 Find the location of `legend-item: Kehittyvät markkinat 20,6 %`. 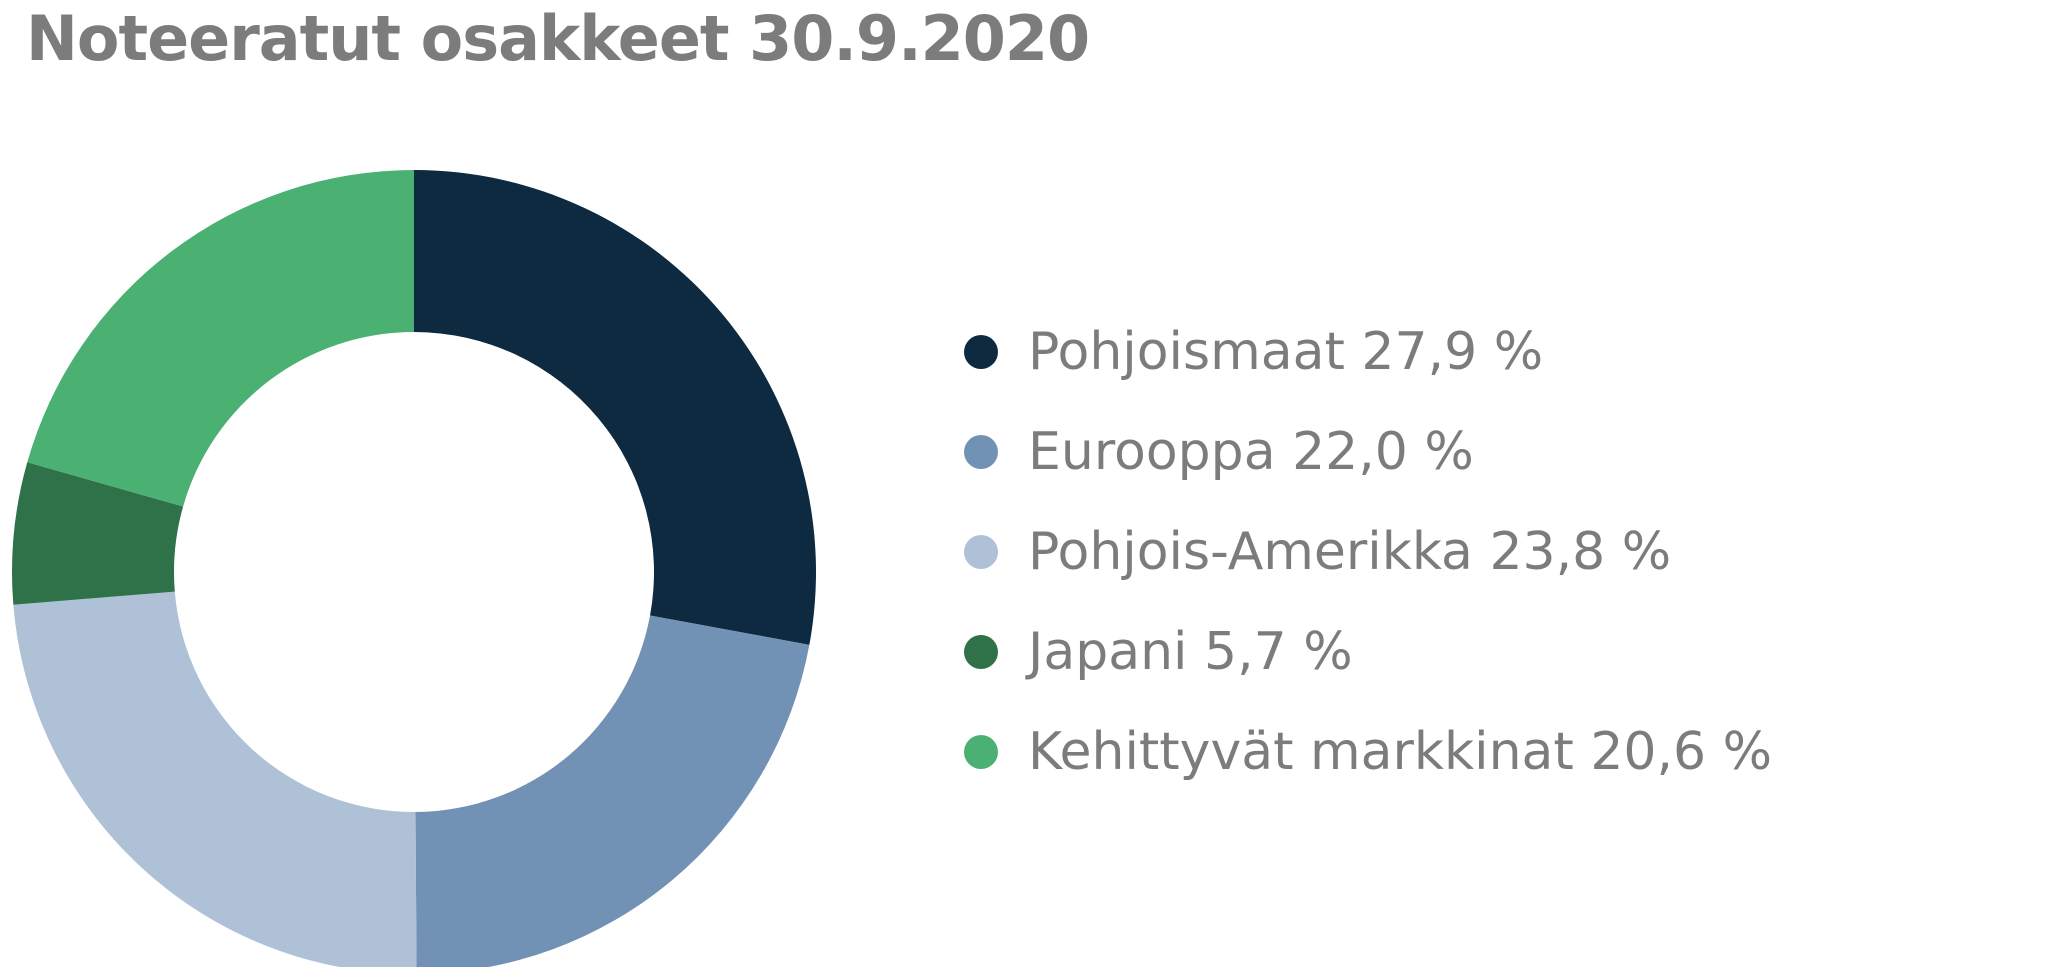

legend-item: Kehittyvät markkinat 20,6 % is located at coordinates (1368, 752).